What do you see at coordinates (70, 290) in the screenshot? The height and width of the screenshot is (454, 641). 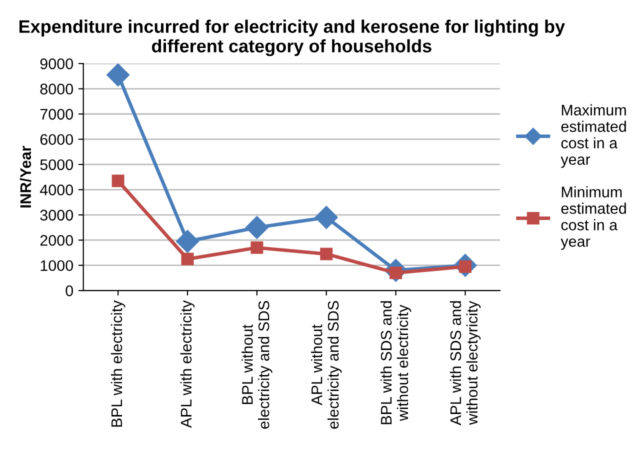 I see `y-tick-label: 0` at bounding box center [70, 290].